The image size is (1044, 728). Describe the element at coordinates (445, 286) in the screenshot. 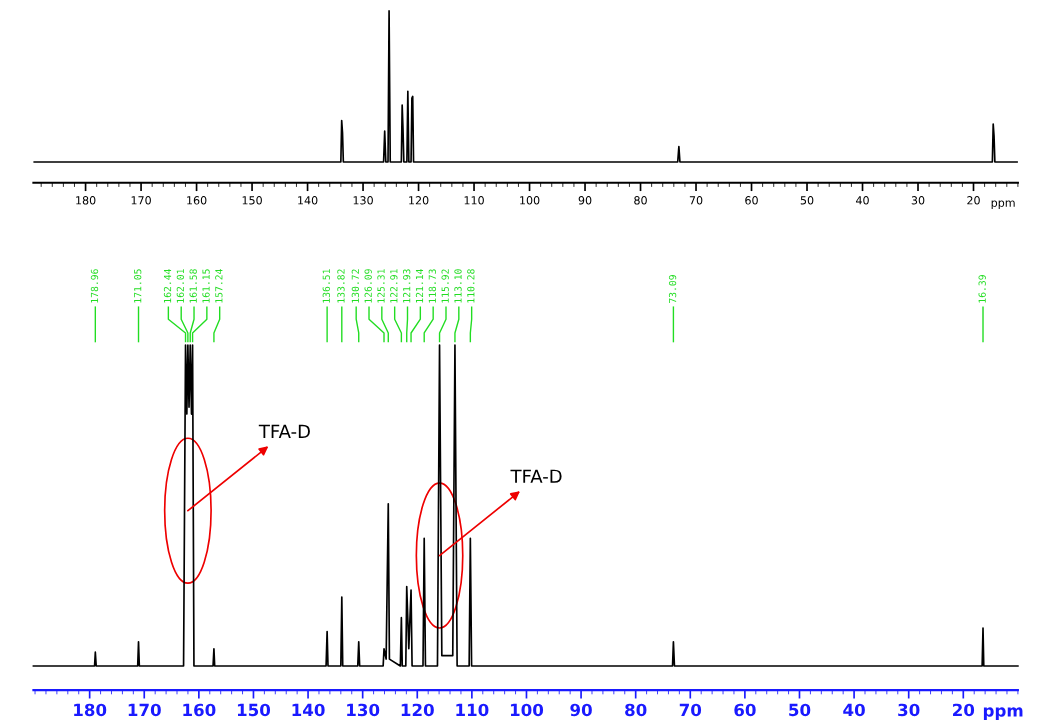

I see `annotation: 115.92` at that location.